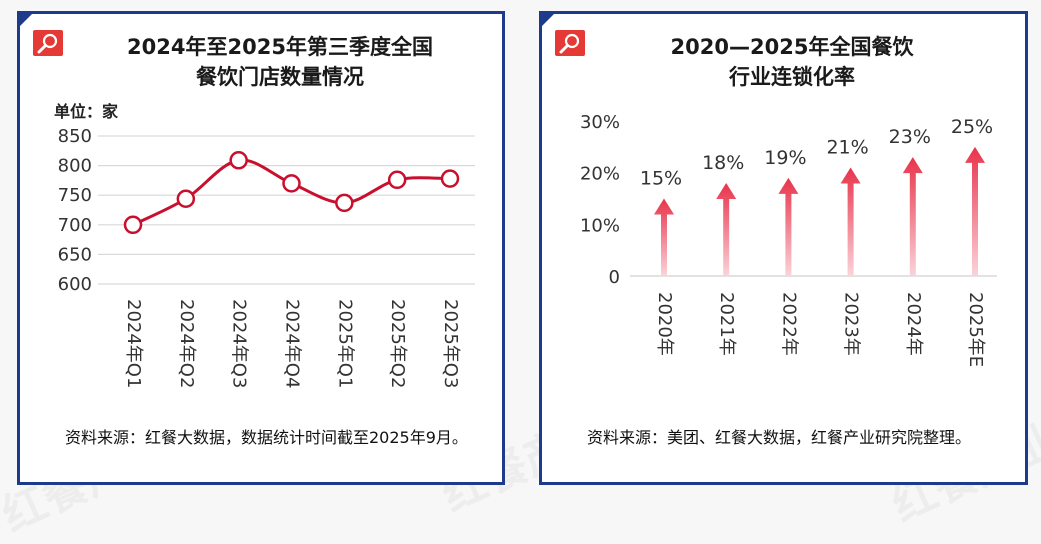  I want to click on x-tick-label: 2024年Q1, so click(133, 343).